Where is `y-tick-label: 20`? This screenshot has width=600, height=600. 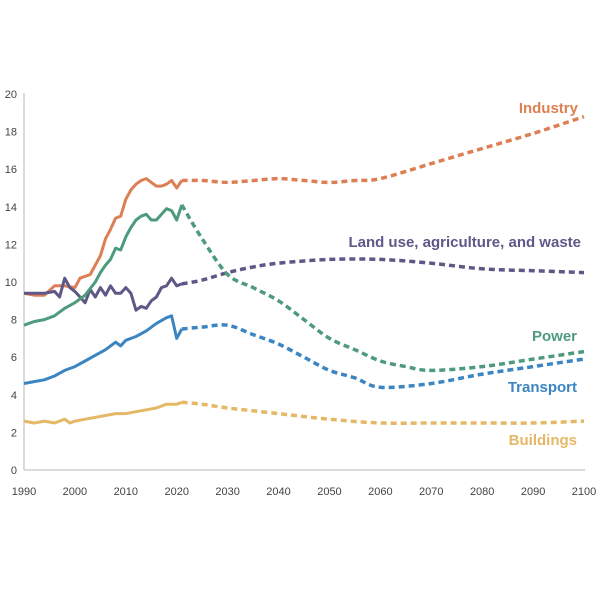
y-tick-label: 20 is located at coordinates (11, 95).